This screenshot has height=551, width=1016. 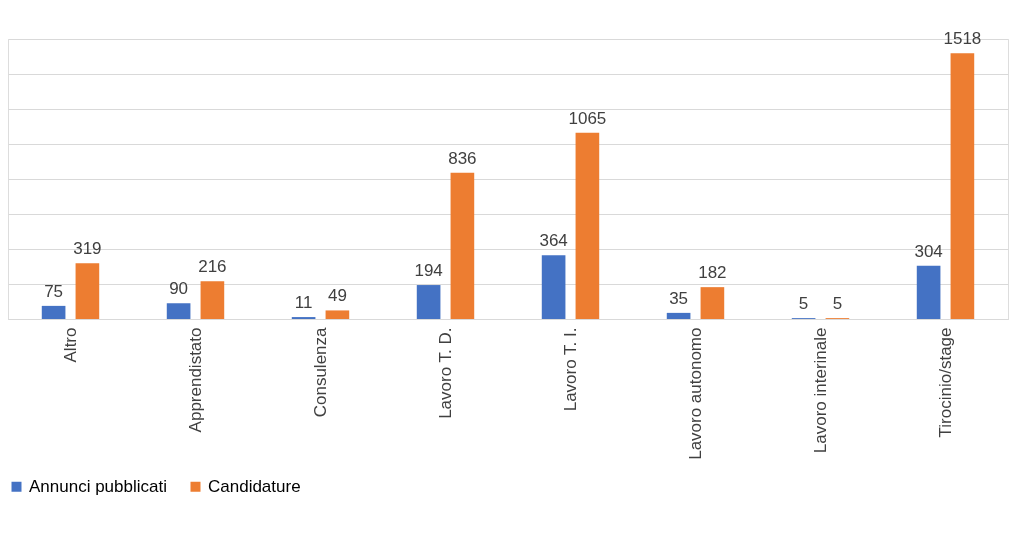 I want to click on data-label: 216, so click(x=212, y=267).